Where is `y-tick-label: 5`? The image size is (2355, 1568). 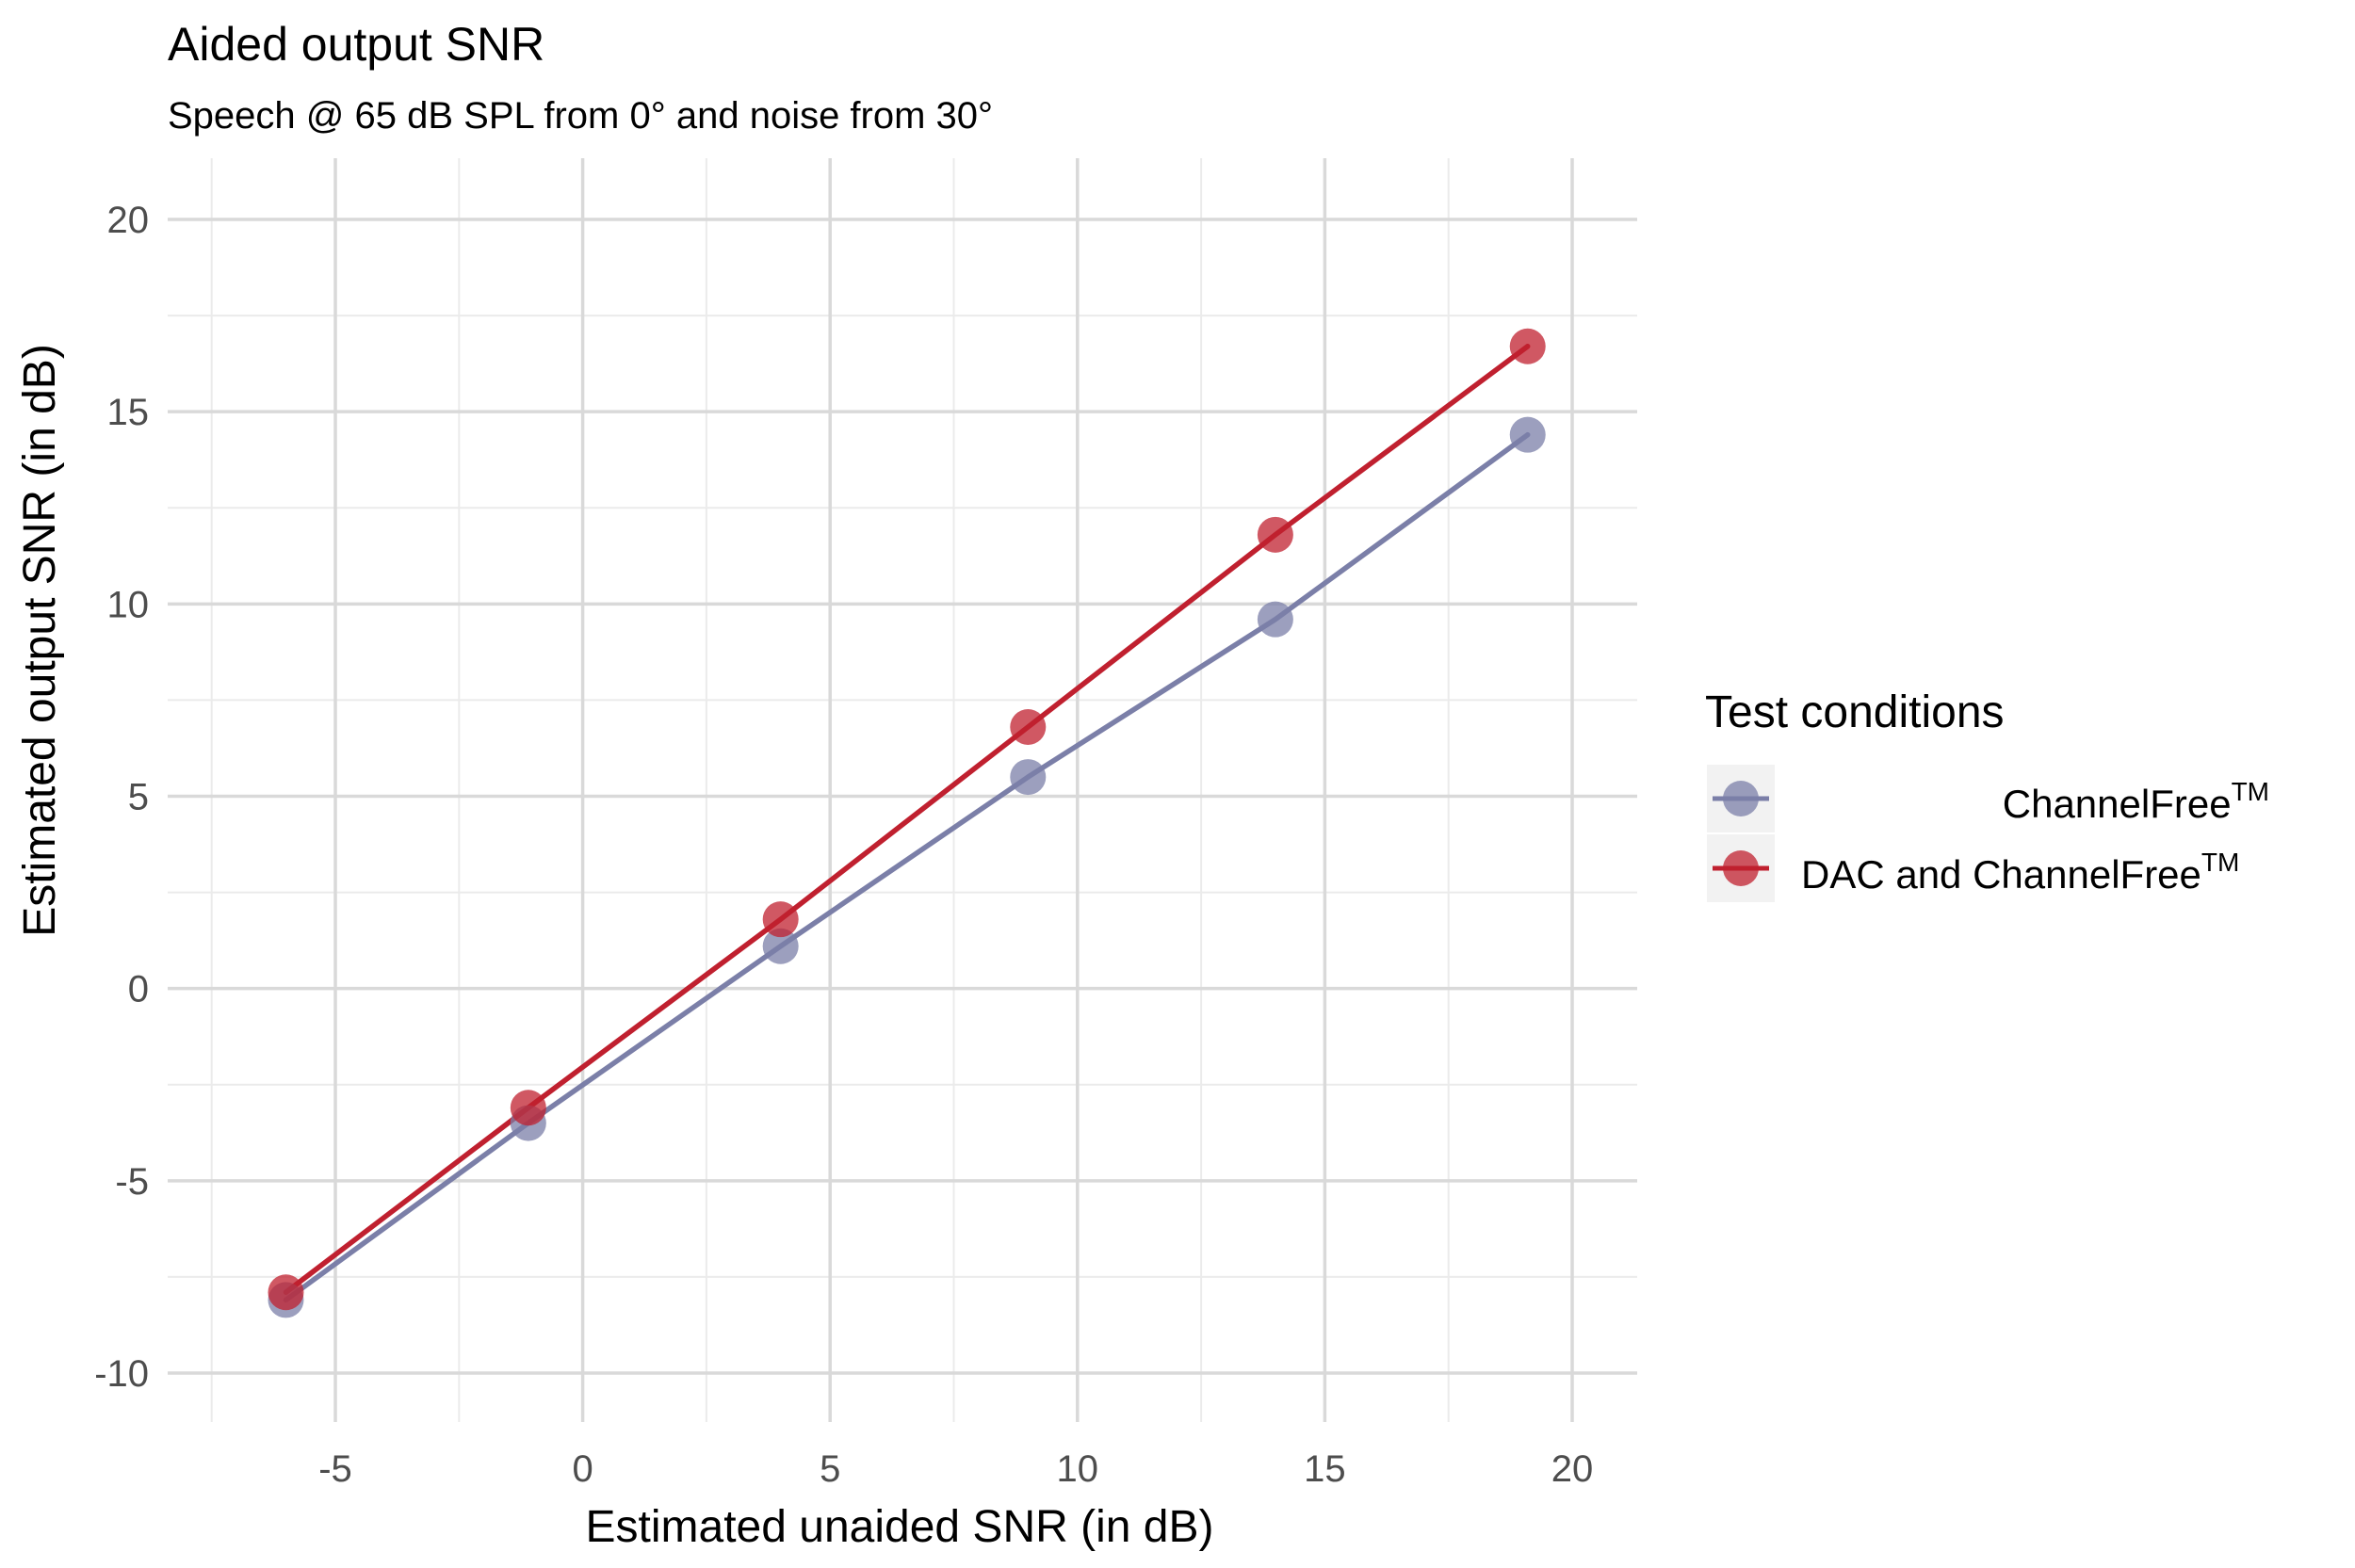 y-tick-label: 5 is located at coordinates (138, 797).